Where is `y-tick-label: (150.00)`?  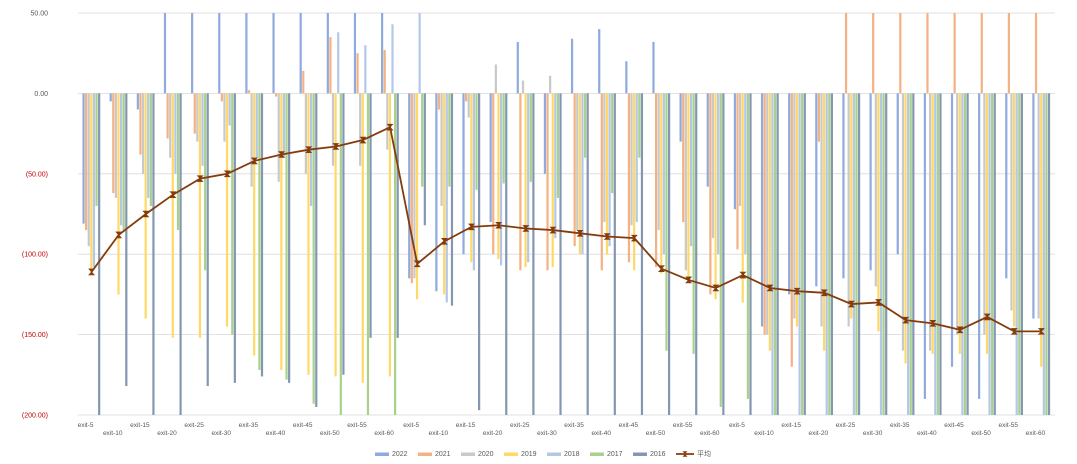 y-tick-label: (150.00) is located at coordinates (35, 335).